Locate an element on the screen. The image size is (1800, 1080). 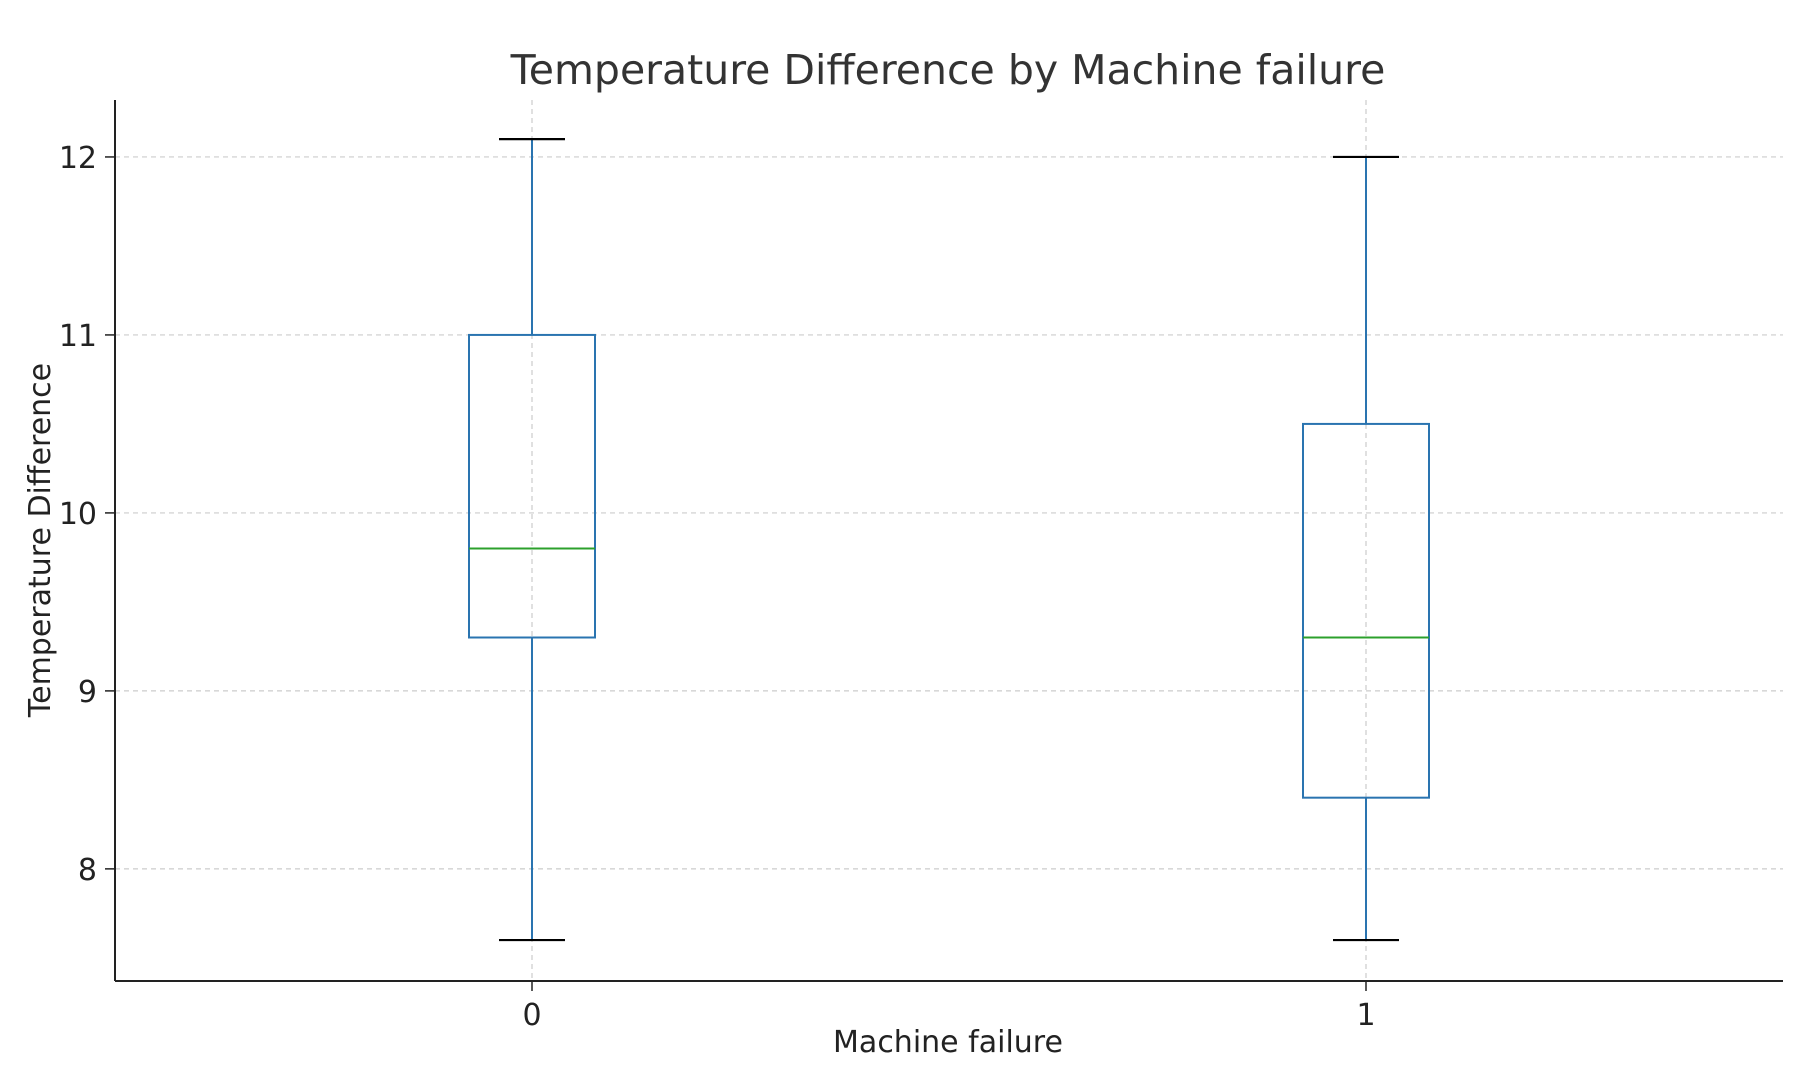
y-tick-label: 12 is located at coordinates (78, 158).